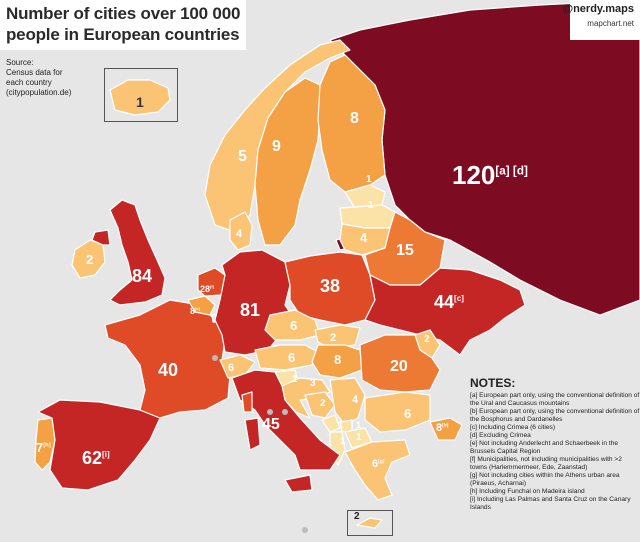  I want to click on title-line-1: Number of cities over 100 000, so click(123, 13).